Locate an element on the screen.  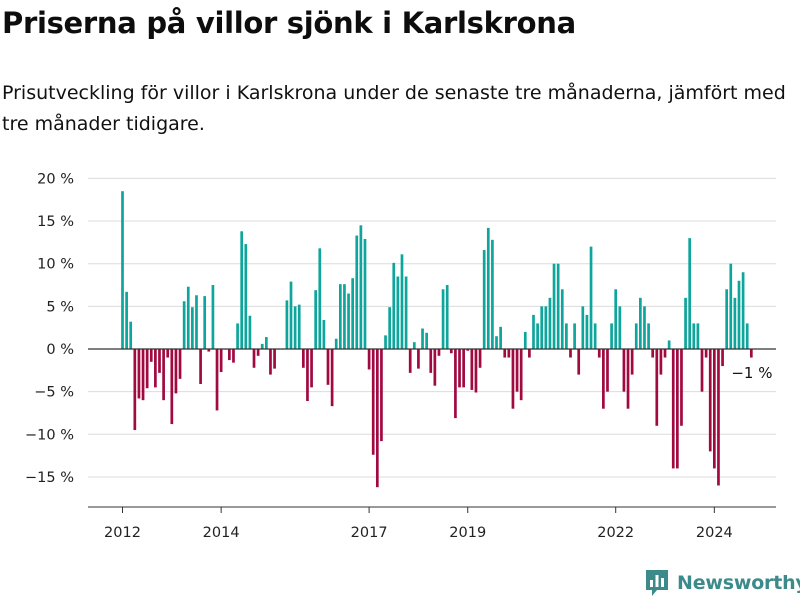
y-tick-label: −10 % is located at coordinates (49, 435).